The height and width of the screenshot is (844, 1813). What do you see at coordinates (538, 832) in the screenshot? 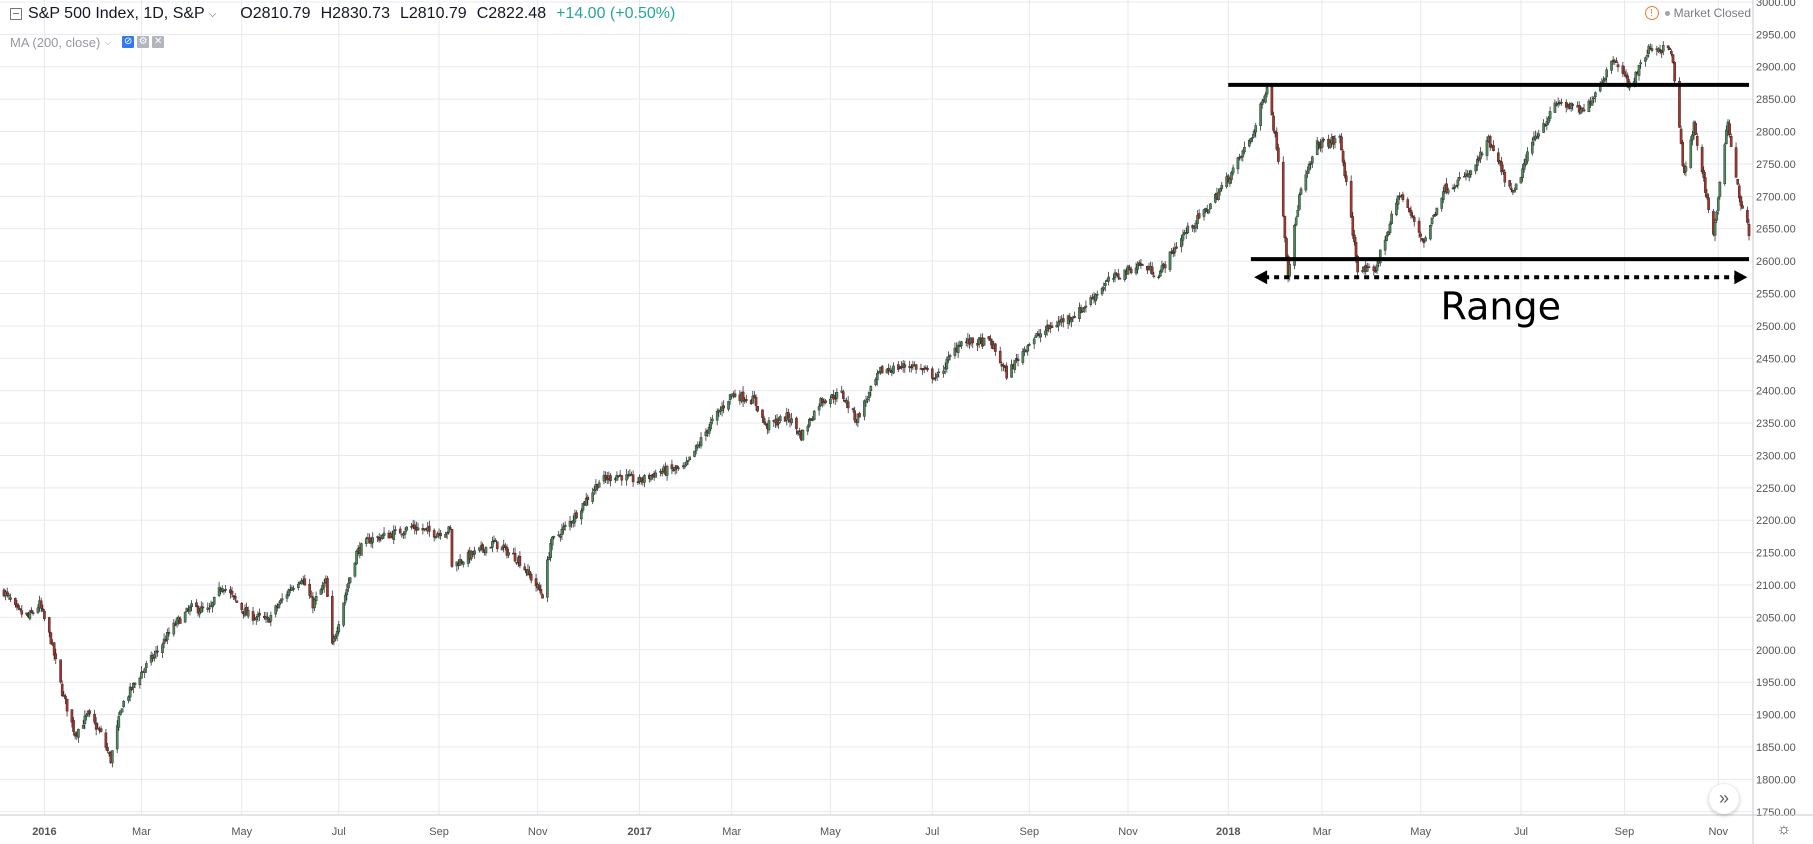
I see `time-tick-label: Nov` at bounding box center [538, 832].